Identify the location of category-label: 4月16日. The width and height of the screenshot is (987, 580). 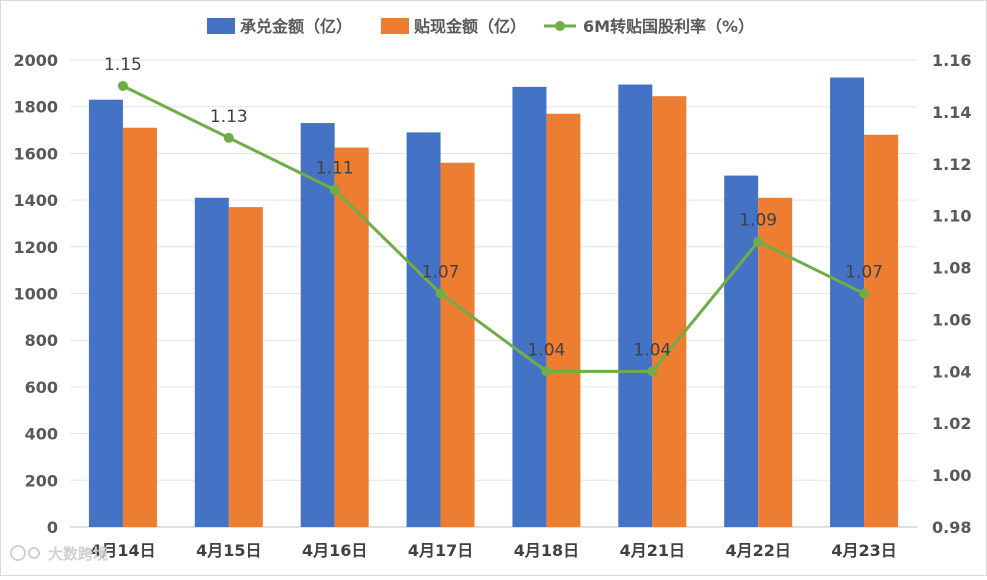
(334, 550).